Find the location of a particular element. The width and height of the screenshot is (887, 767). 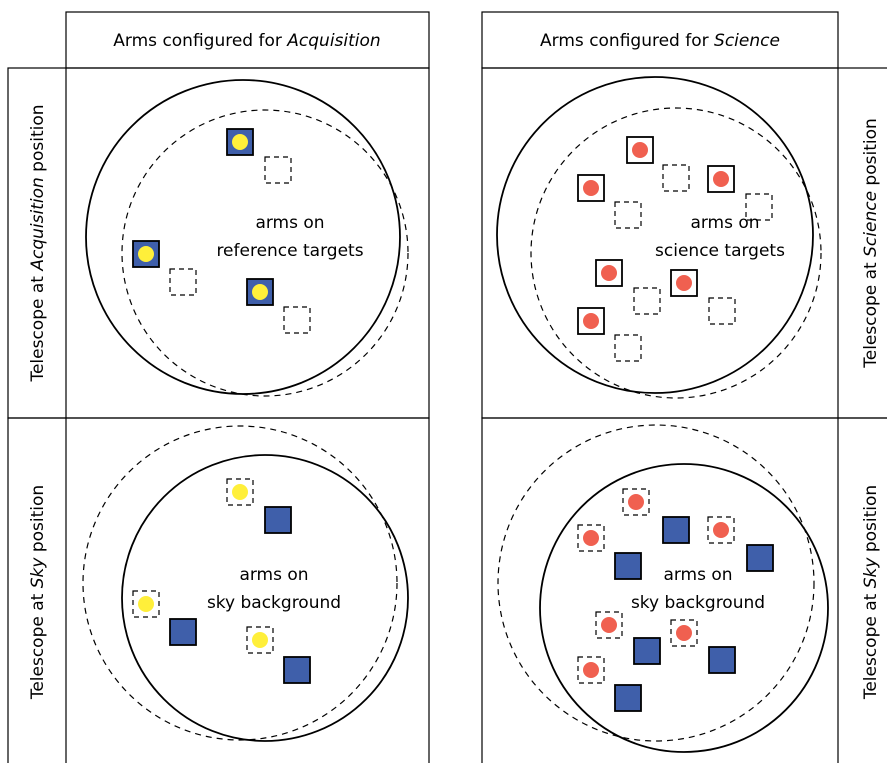

row-label: Telescope at Science position is located at coordinates (871, 243).